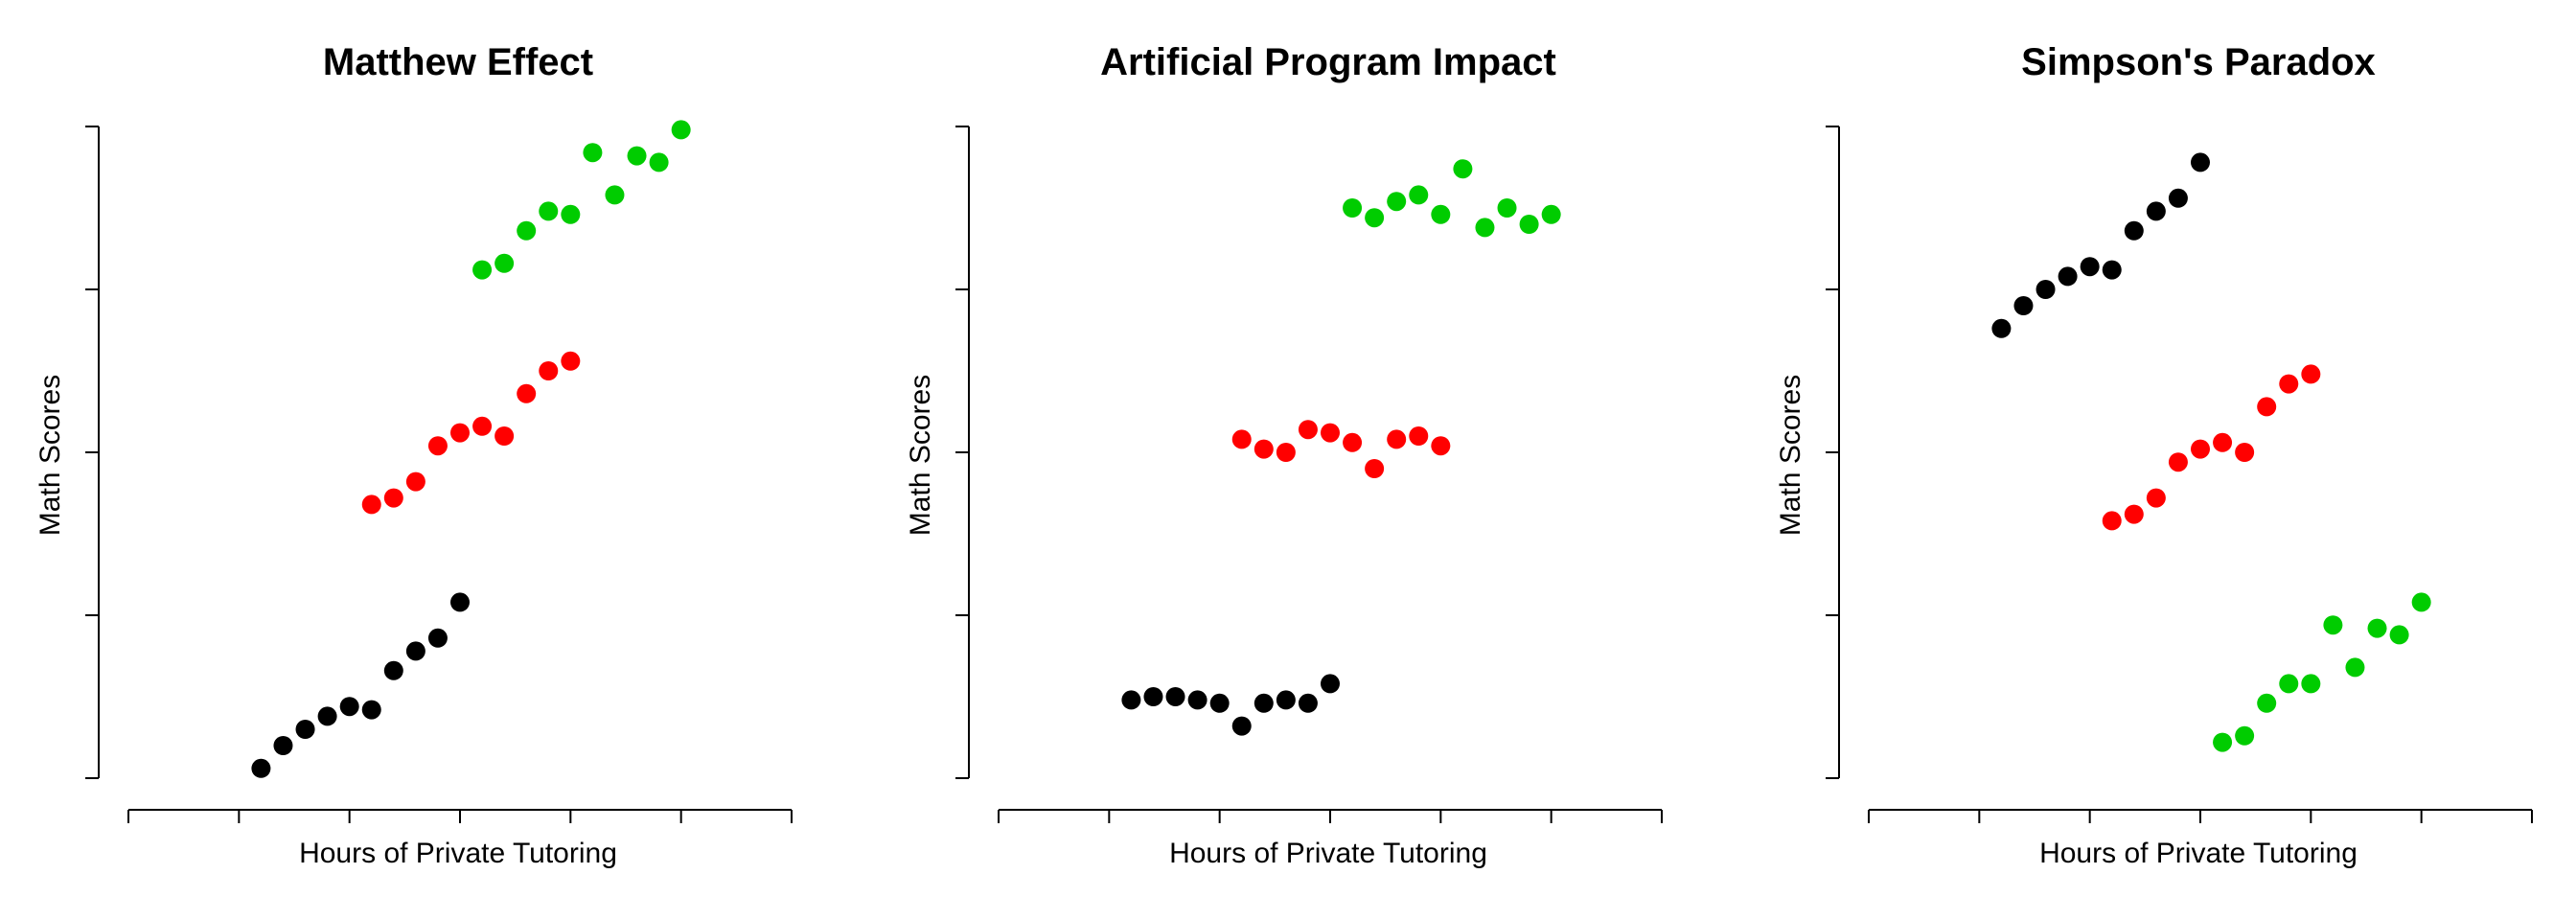 This screenshot has height=920, width=2576. What do you see at coordinates (1328, 62) in the screenshot?
I see `chart-title: Artificial Program Impact` at bounding box center [1328, 62].